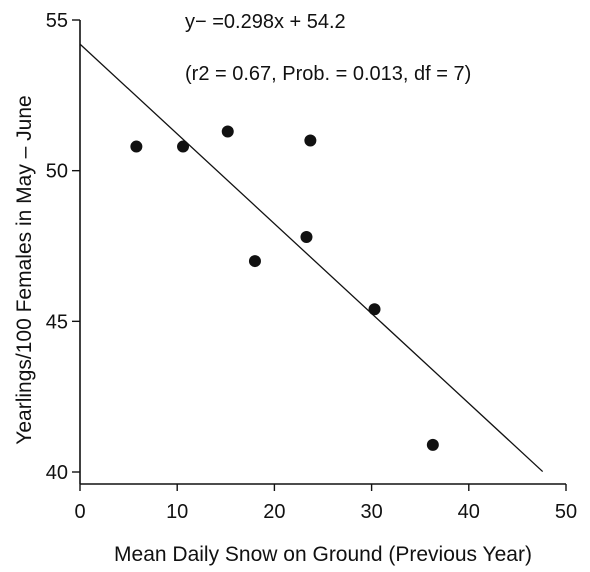 The width and height of the screenshot is (590, 572). I want to click on equation-annotation: y− =0.298x + 54.2, so click(265, 22).